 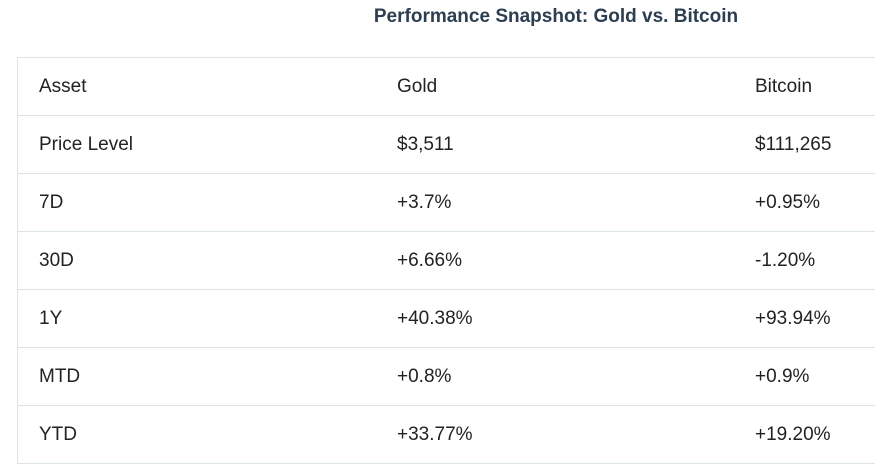 What do you see at coordinates (785, 260) in the screenshot?
I see `table-cell: -1.20%` at bounding box center [785, 260].